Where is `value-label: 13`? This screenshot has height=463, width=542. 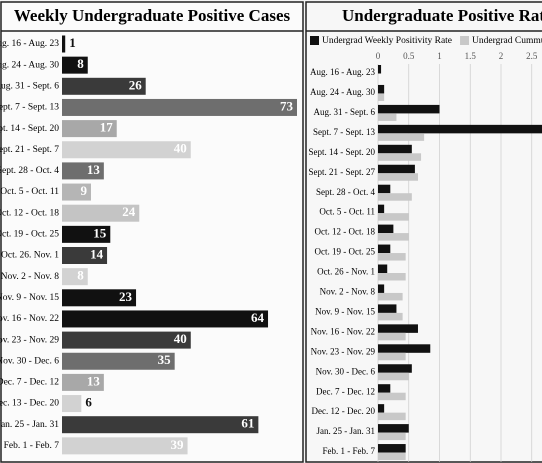 value-label: 13 is located at coordinates (94, 380).